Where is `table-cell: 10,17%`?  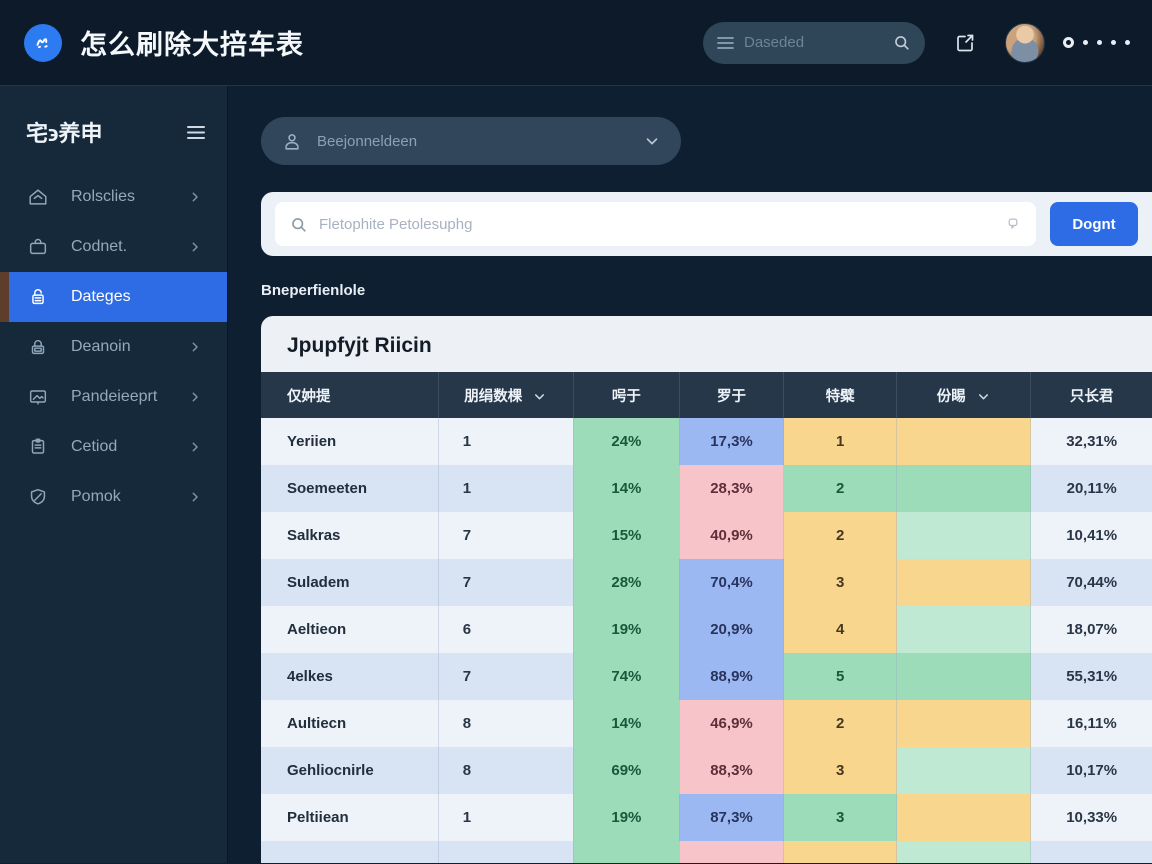
table-cell: 10,17% is located at coordinates (1092, 770).